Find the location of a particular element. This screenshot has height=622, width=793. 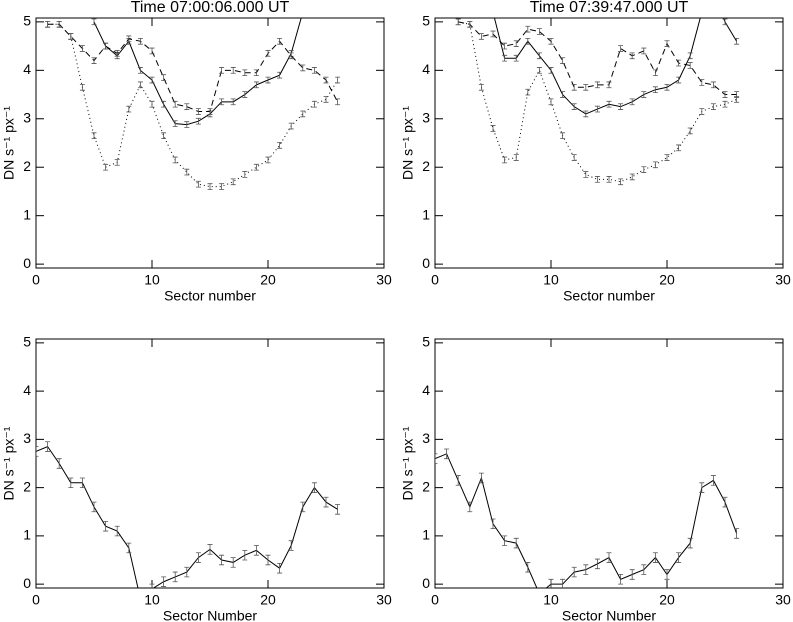

y-tick-label: 2 is located at coordinates (27, 486).